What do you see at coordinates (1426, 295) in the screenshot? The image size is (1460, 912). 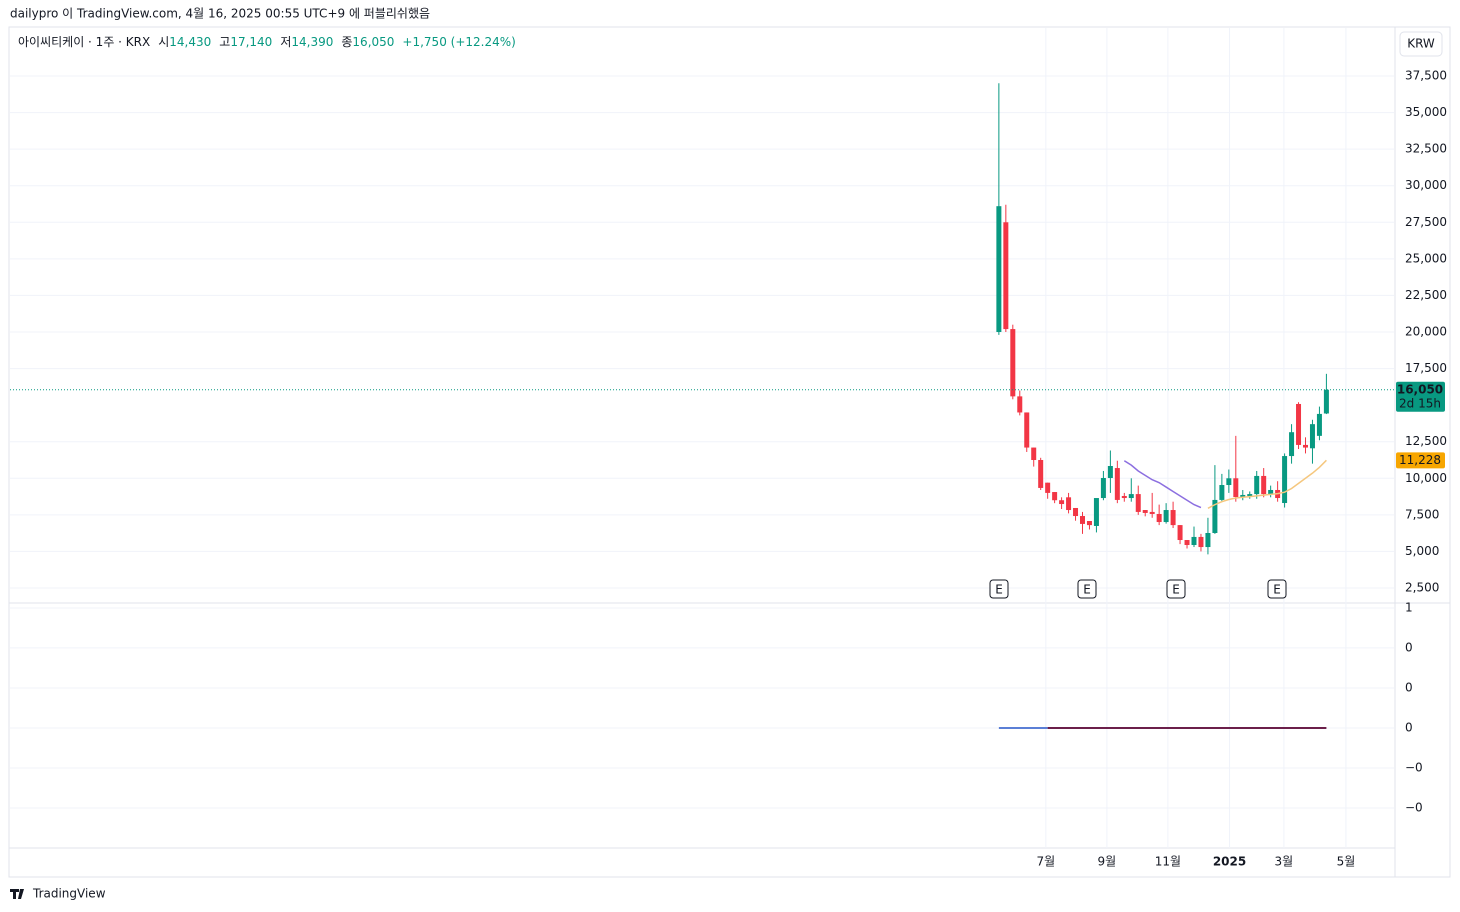 I see `y-tick-label: 22,500` at bounding box center [1426, 295].